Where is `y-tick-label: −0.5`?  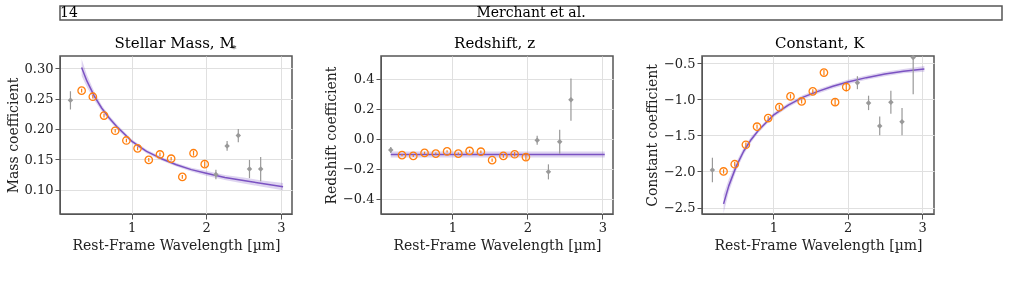
y-tick-label: −0.5 is located at coordinates (679, 63).